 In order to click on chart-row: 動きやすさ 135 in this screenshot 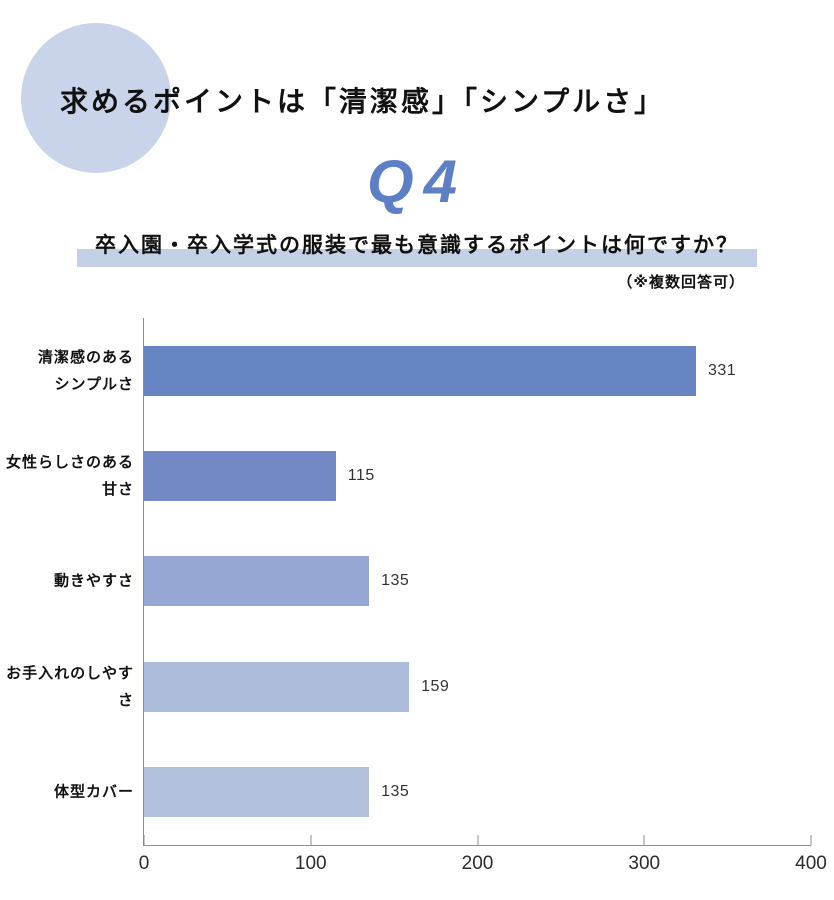, I will do `click(432, 581)`.